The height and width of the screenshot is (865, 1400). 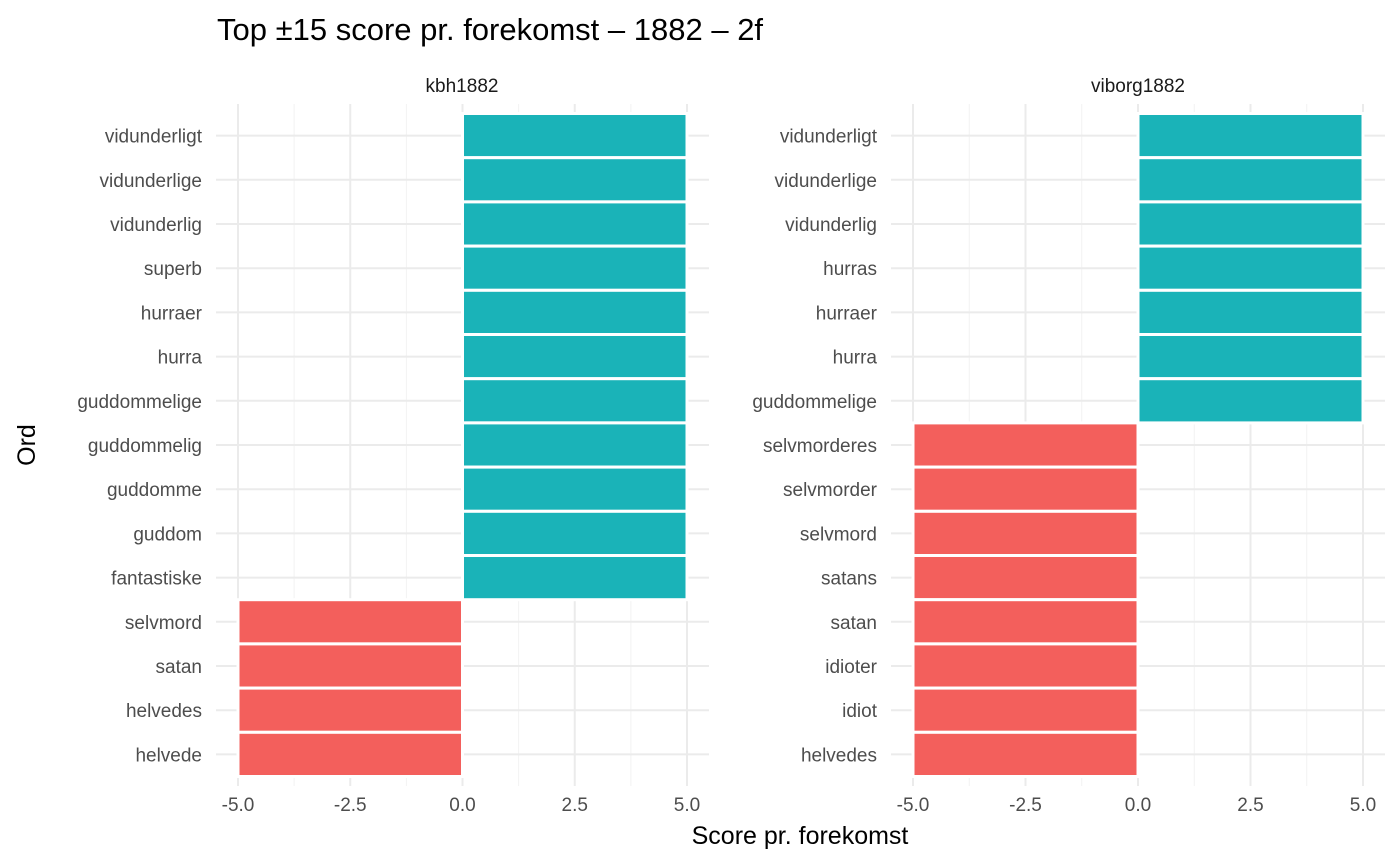 What do you see at coordinates (820, 446) in the screenshot?
I see `y-tick-label: selvmorderes` at bounding box center [820, 446].